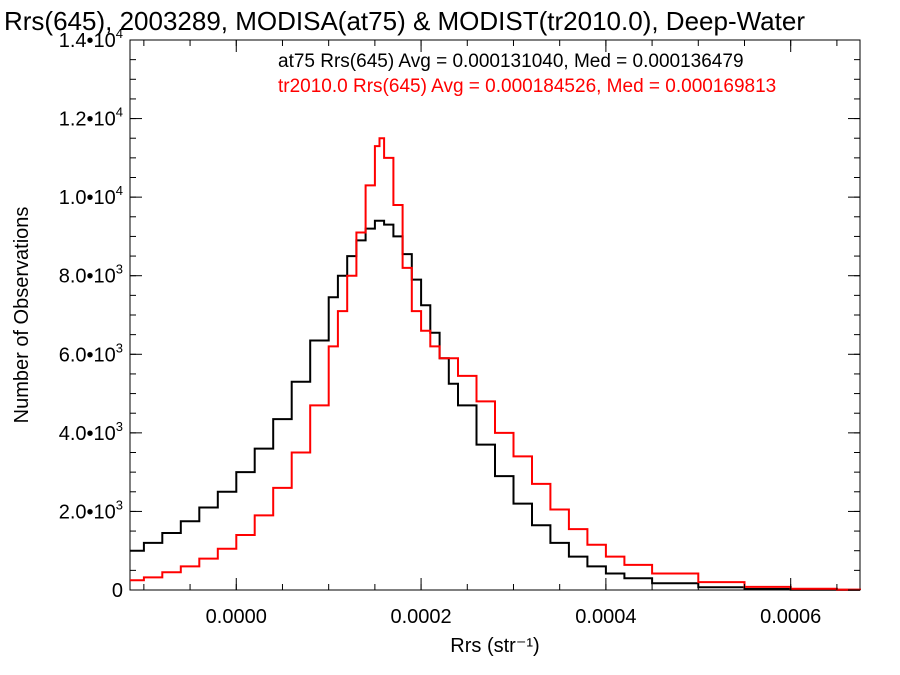 This screenshot has height=675, width=900. What do you see at coordinates (91, 118) in the screenshot?
I see `y-tick-label: 1.2•104` at bounding box center [91, 118].